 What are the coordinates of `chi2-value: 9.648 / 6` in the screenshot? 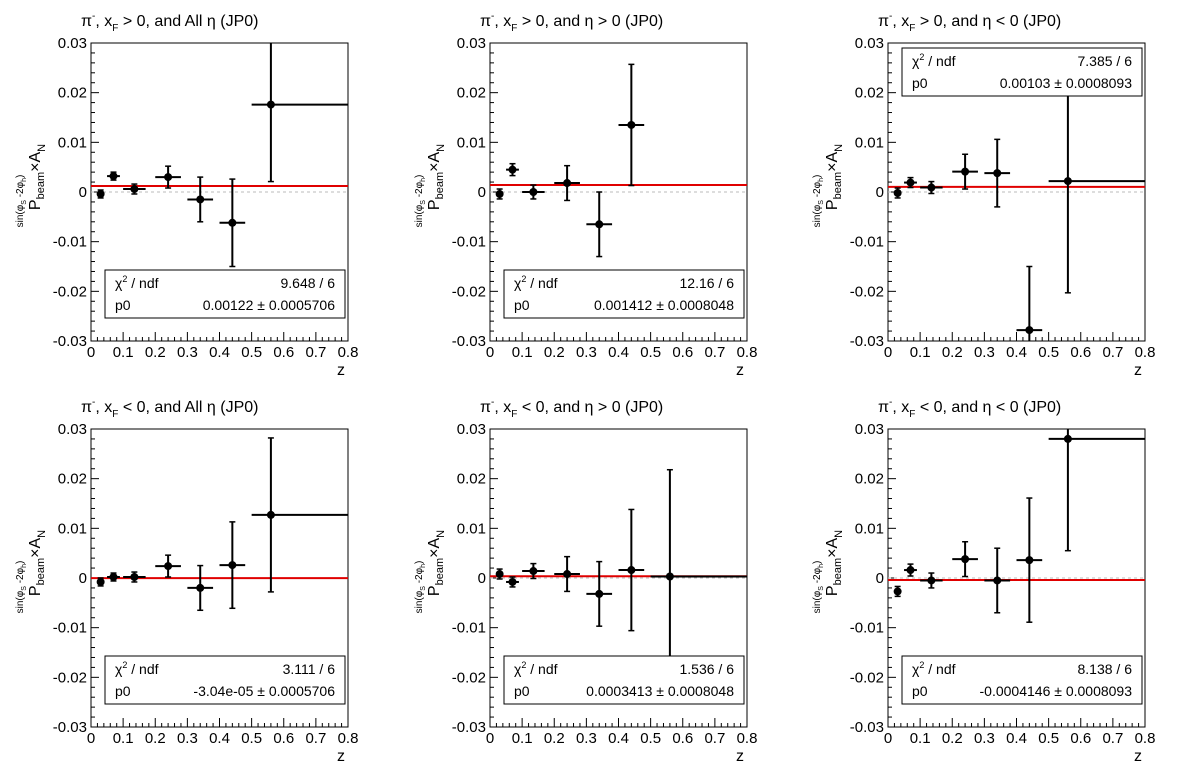 It's located at (308, 283).